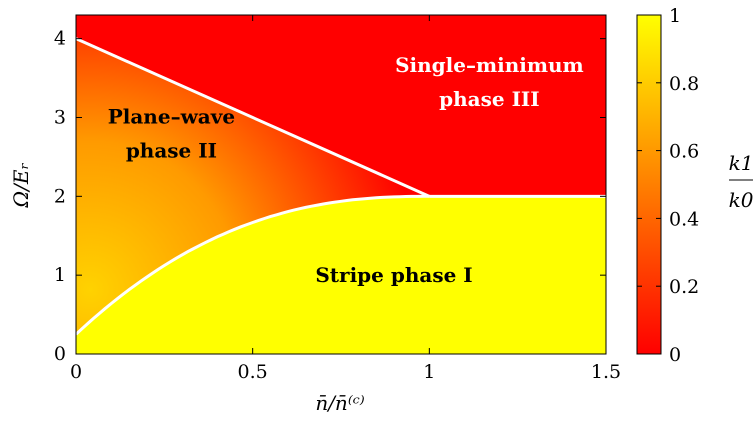 Image resolution: width=756 pixels, height=421 pixels. I want to click on colorbar-tick-label: 0.4, so click(684, 219).